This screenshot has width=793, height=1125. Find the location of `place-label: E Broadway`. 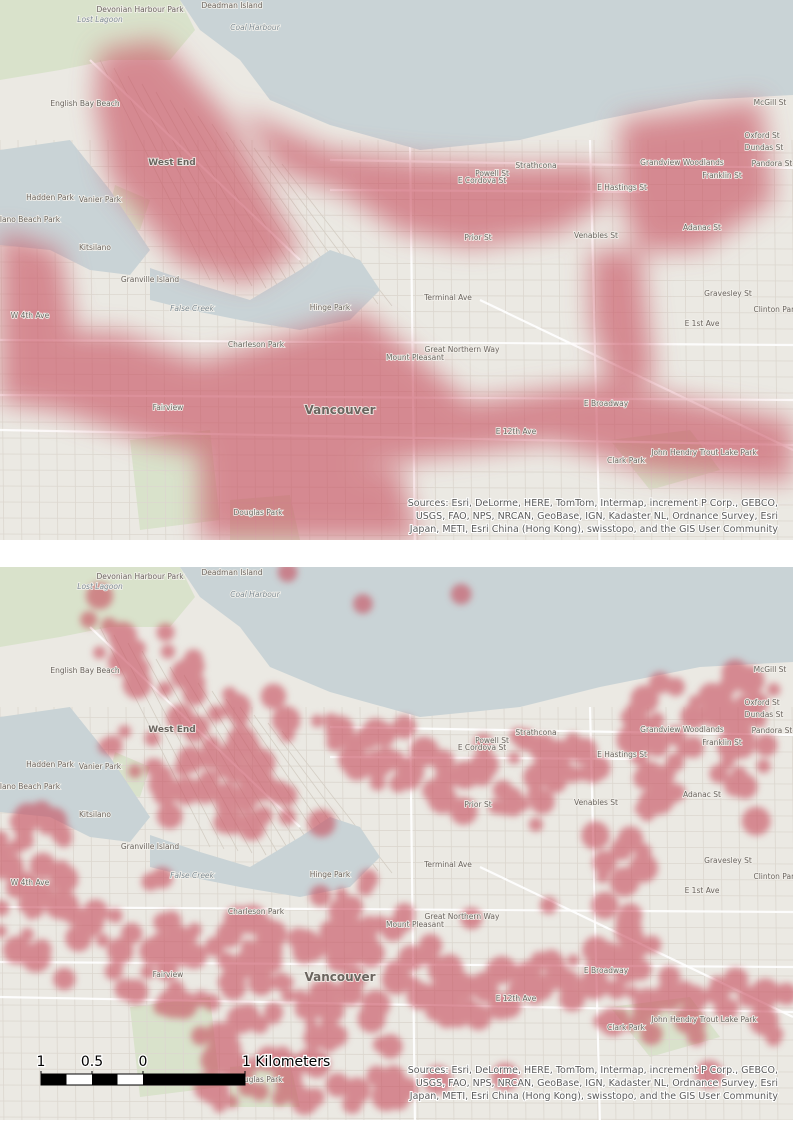

place-label: E Broadway is located at coordinates (606, 403).